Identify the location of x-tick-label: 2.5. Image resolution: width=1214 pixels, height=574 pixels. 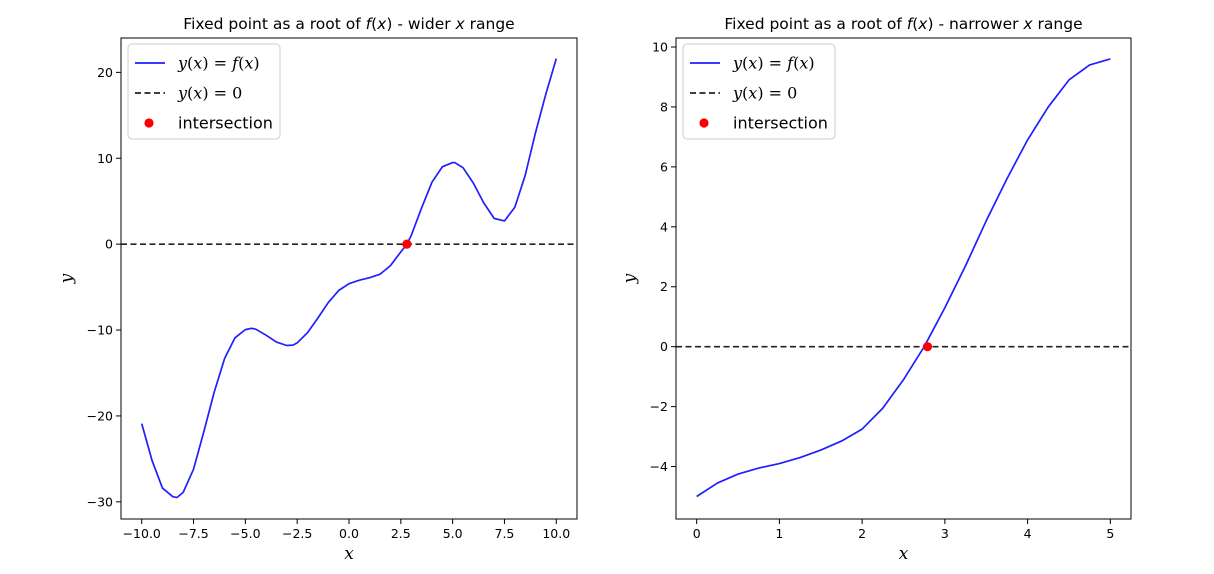
(401, 533).